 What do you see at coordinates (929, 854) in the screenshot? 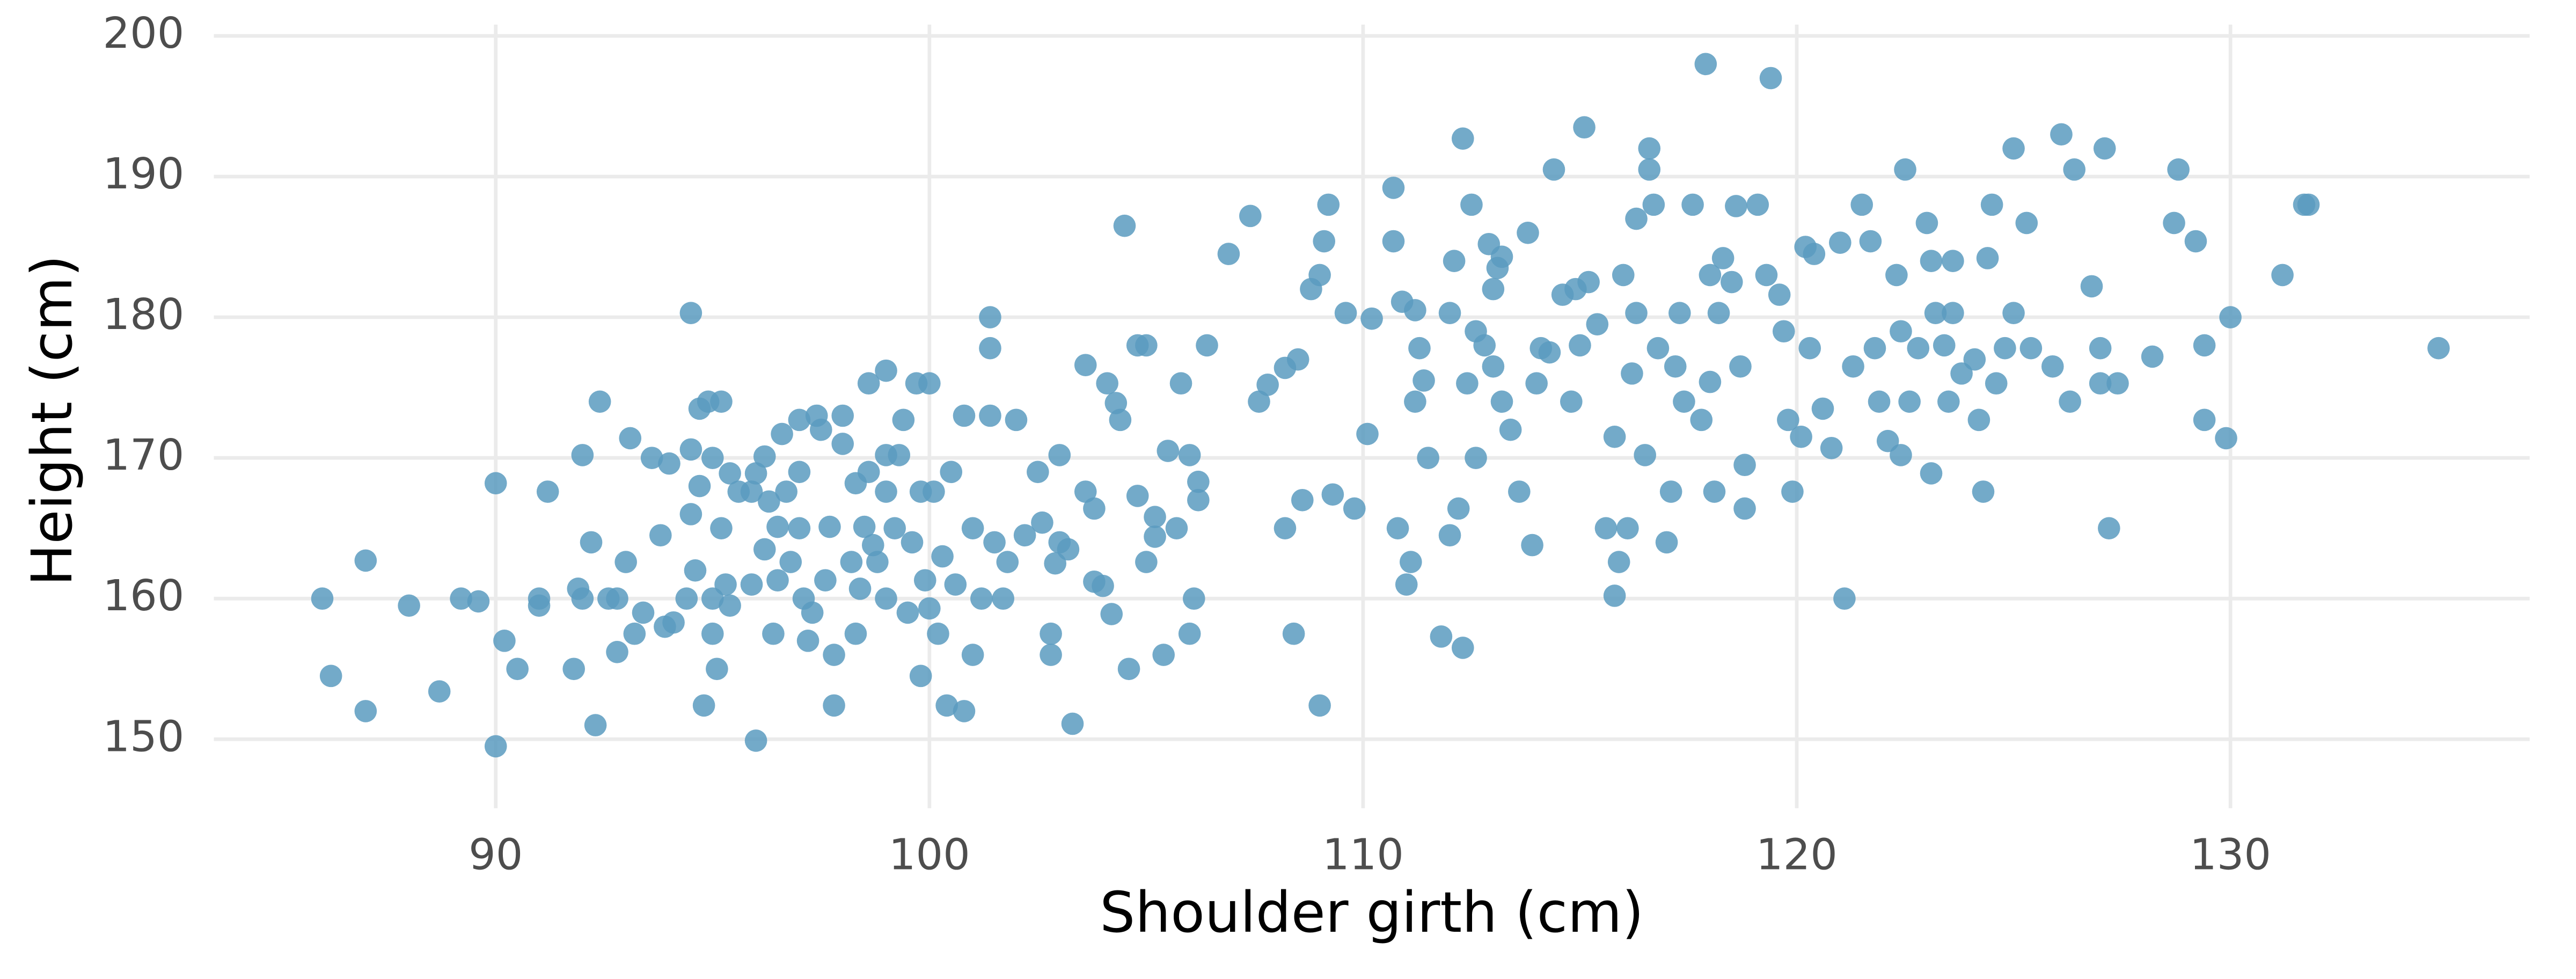
I see `x-tick-label: 100` at bounding box center [929, 854].